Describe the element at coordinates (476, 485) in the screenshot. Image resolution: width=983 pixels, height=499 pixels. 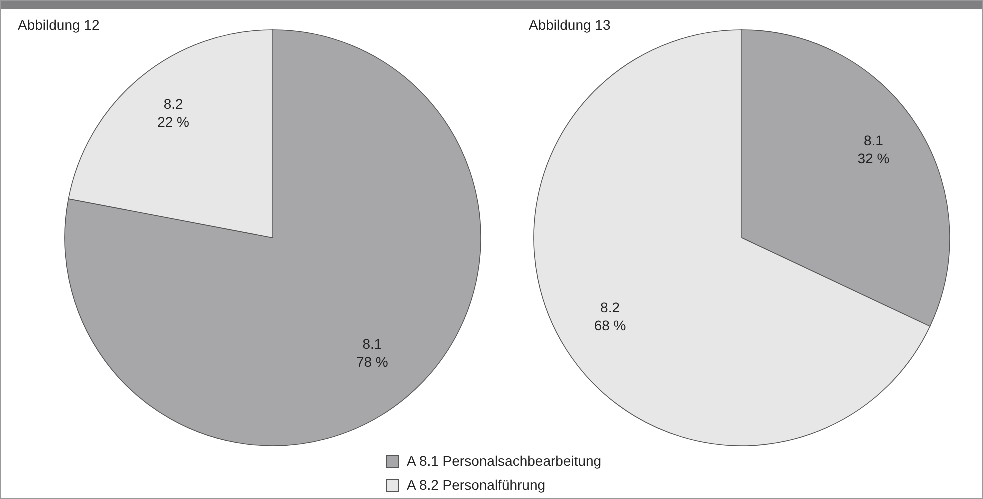
I see `legend-label: A 8.2 Personalführung` at that location.